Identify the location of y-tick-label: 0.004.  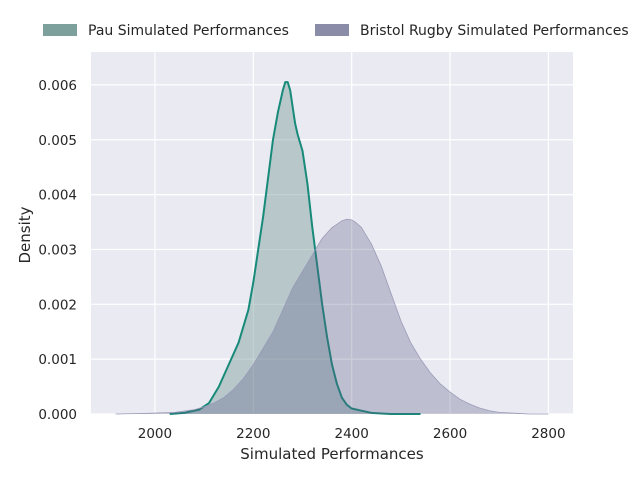
(57, 196).